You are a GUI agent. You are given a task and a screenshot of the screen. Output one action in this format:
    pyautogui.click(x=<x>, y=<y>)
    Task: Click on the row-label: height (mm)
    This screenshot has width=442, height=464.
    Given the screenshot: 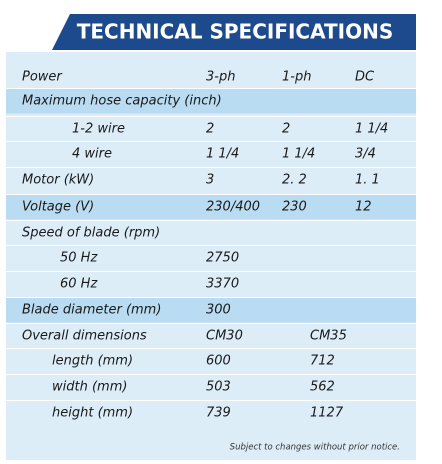 What is the action you would take?
    pyautogui.click(x=92, y=413)
    